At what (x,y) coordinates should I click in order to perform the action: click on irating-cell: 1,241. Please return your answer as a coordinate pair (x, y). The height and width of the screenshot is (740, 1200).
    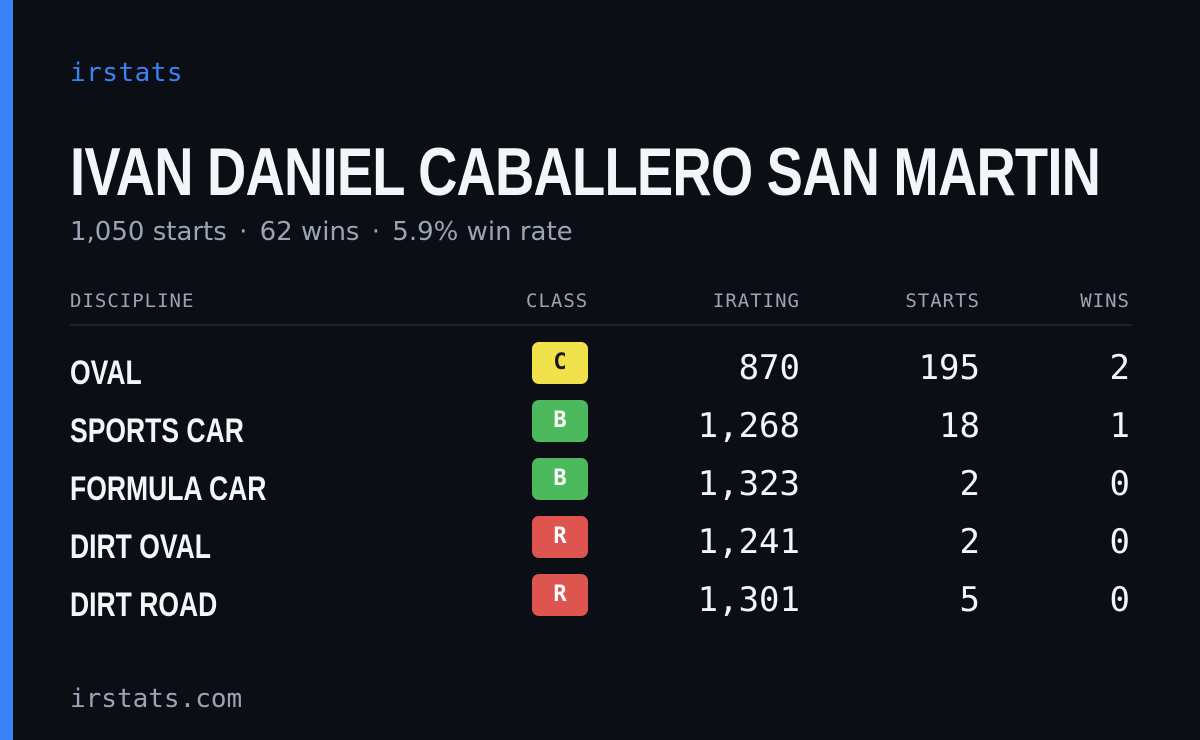
    Looking at the image, I should click on (748, 542).